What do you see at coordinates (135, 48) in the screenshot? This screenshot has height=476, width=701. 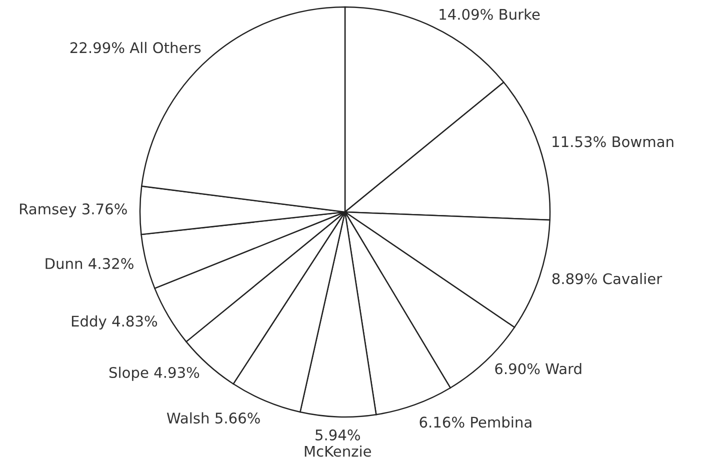 I see `slice-label: 22.99% All Others` at bounding box center [135, 48].